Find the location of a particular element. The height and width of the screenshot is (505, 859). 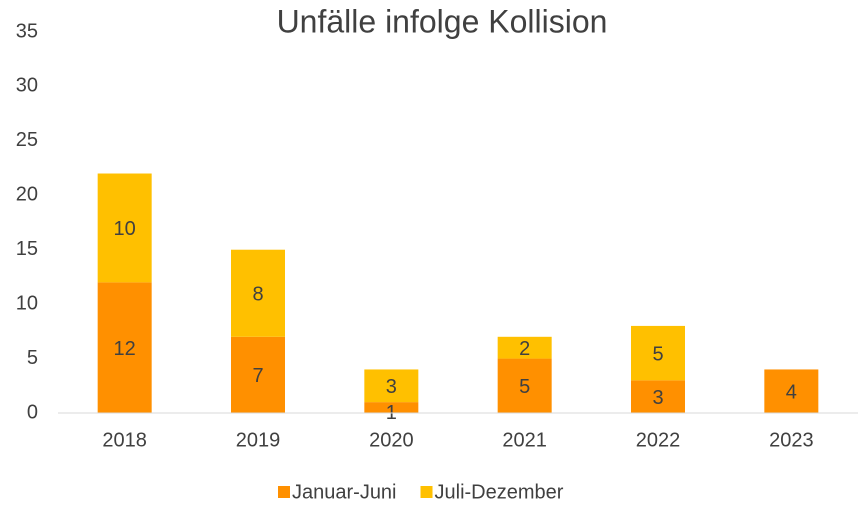

y-tick-label: 10 is located at coordinates (27, 303).